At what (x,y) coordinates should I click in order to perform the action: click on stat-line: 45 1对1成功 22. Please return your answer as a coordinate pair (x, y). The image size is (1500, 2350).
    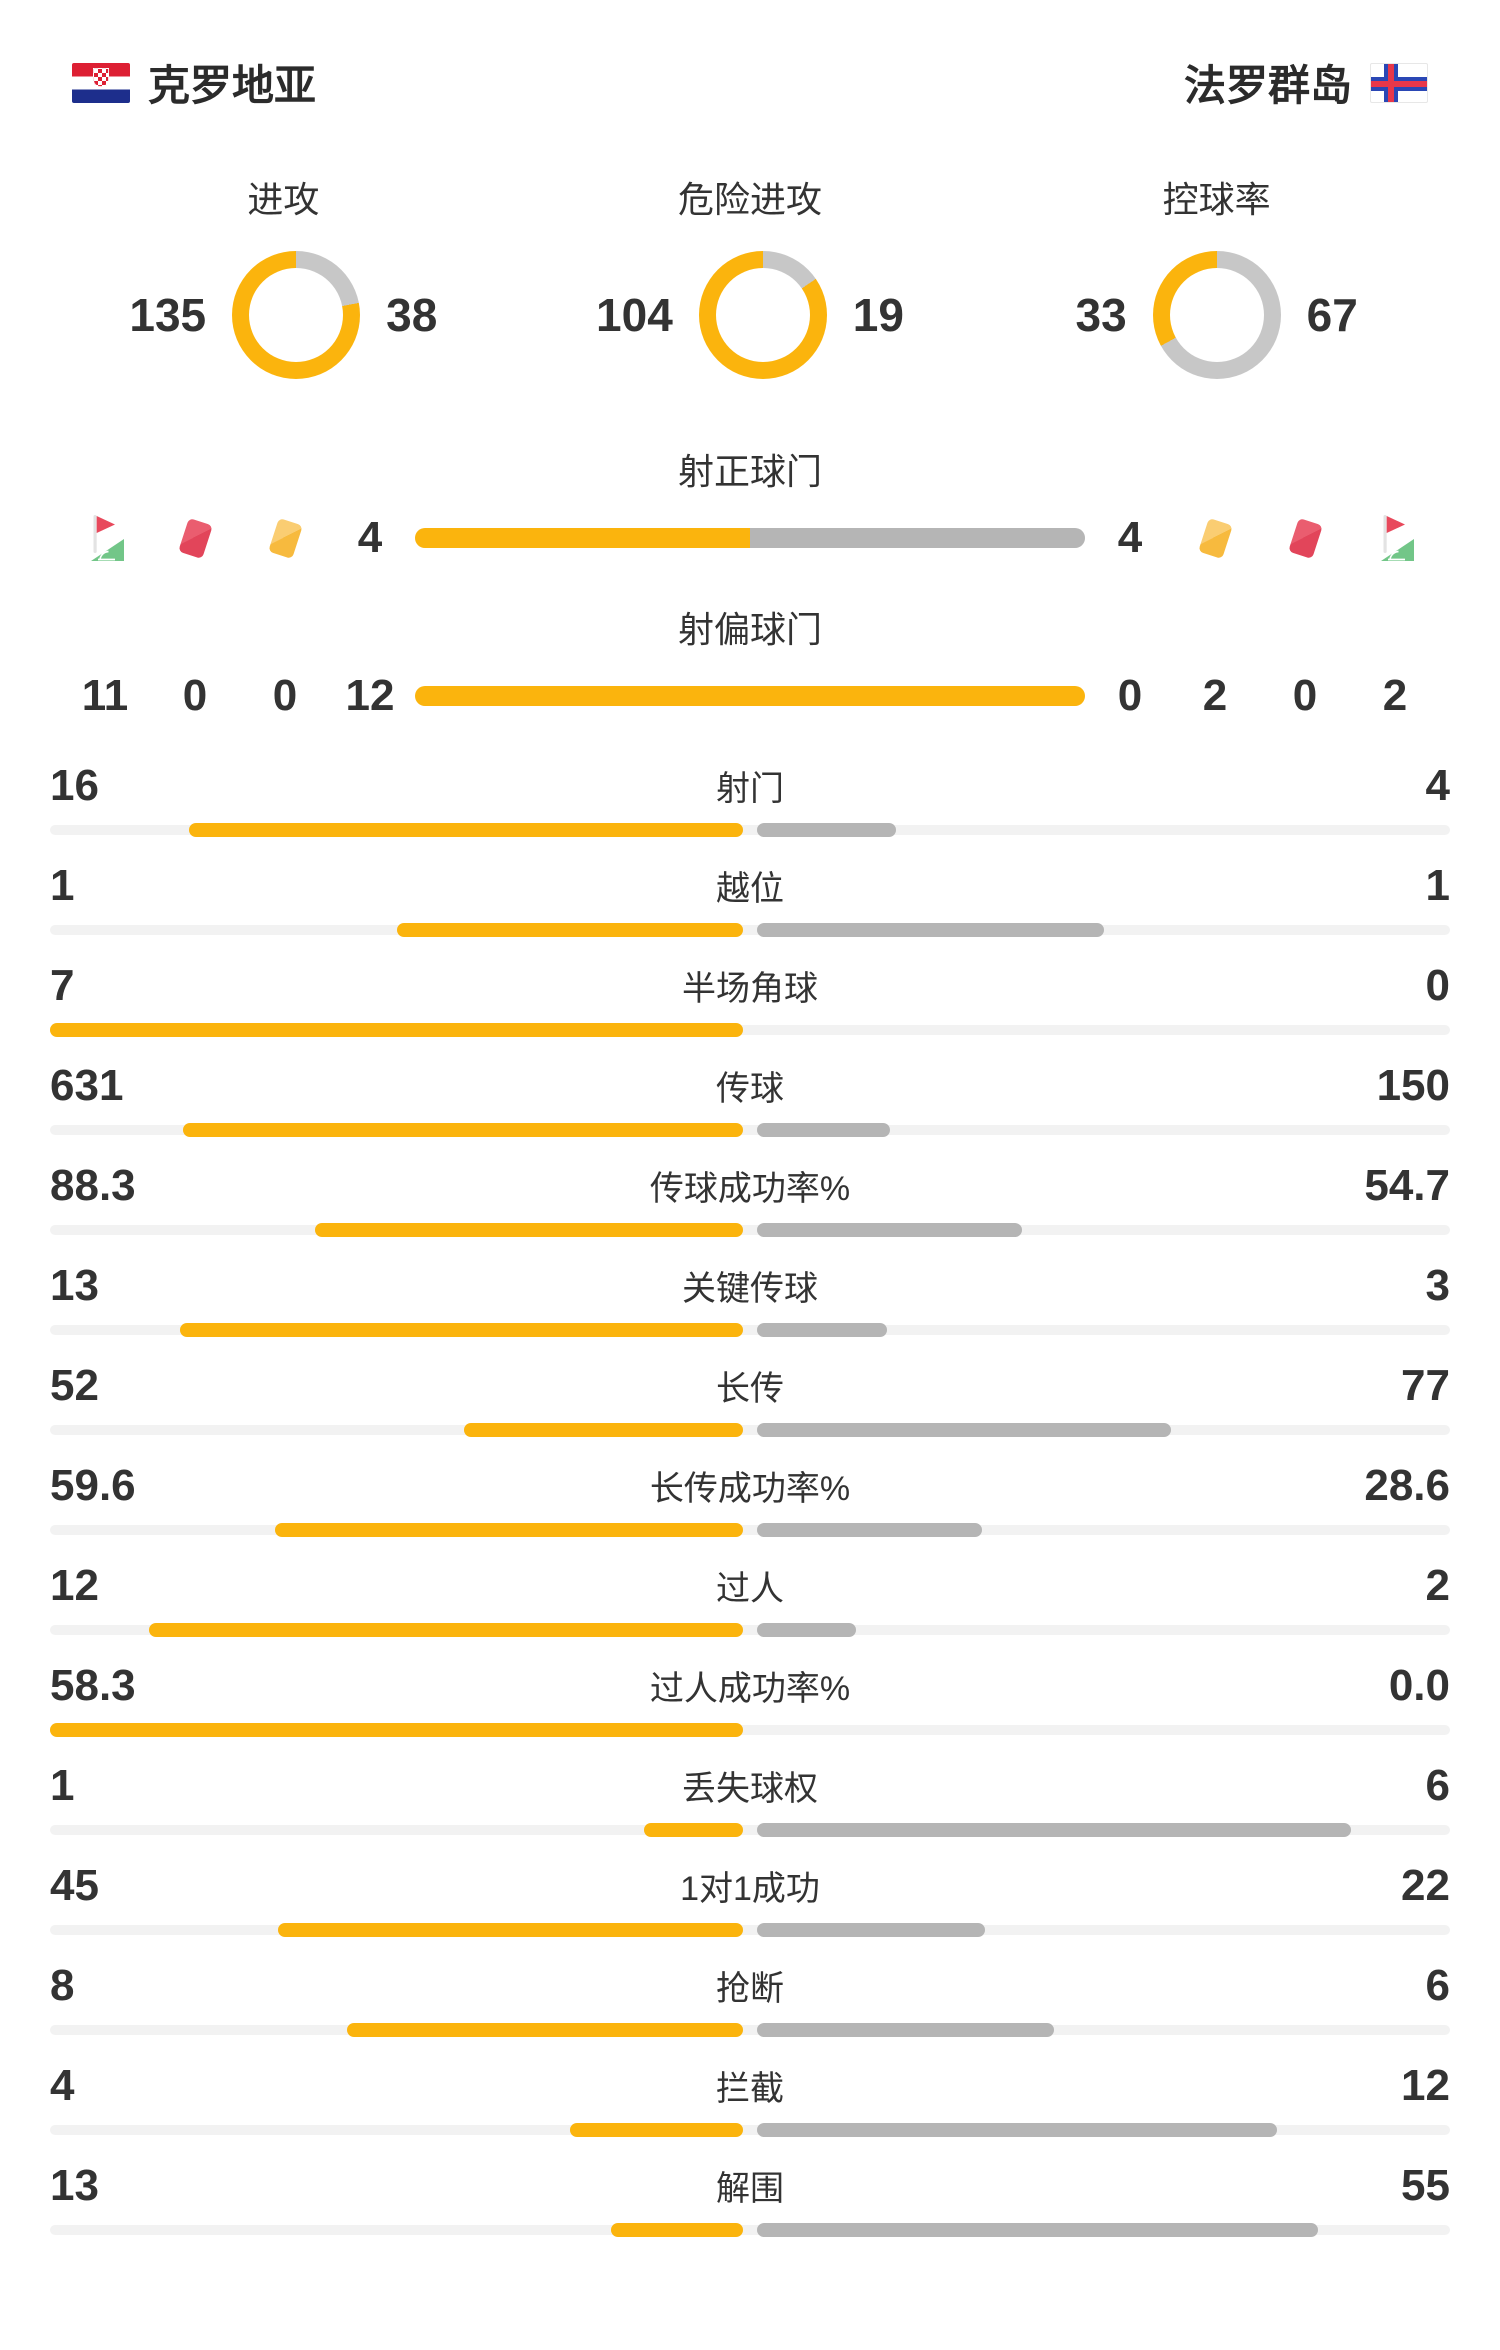
    Looking at the image, I should click on (750, 1886).